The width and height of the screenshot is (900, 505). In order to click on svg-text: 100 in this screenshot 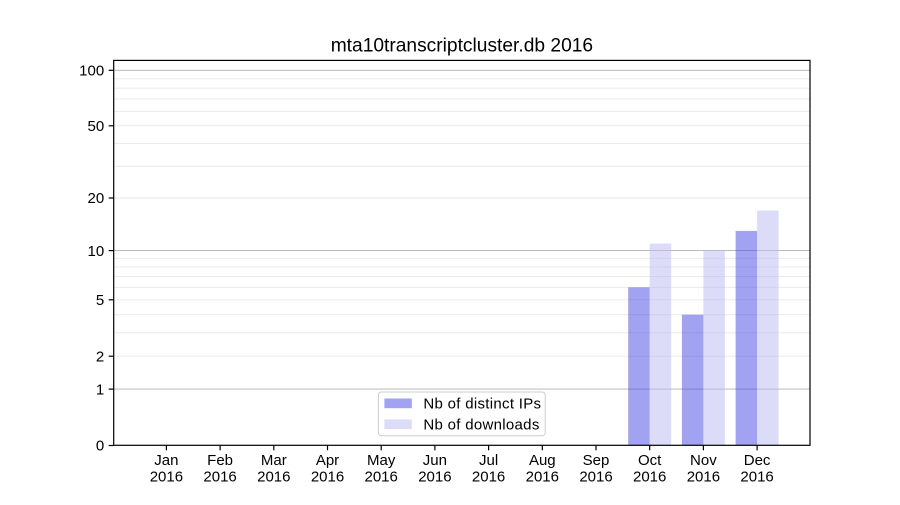, I will do `click(91, 71)`.